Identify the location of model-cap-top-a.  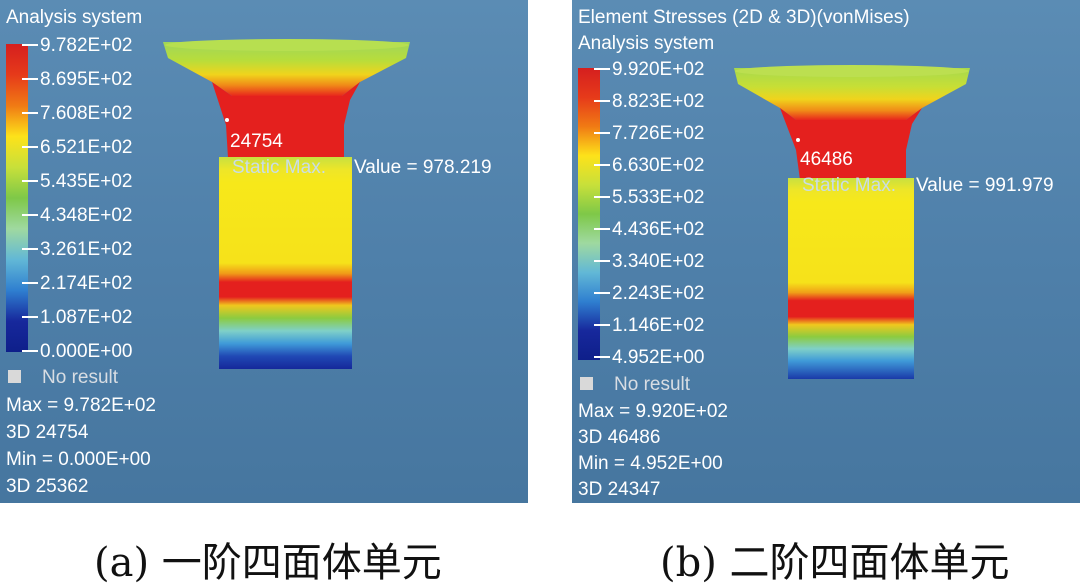
(287, 45).